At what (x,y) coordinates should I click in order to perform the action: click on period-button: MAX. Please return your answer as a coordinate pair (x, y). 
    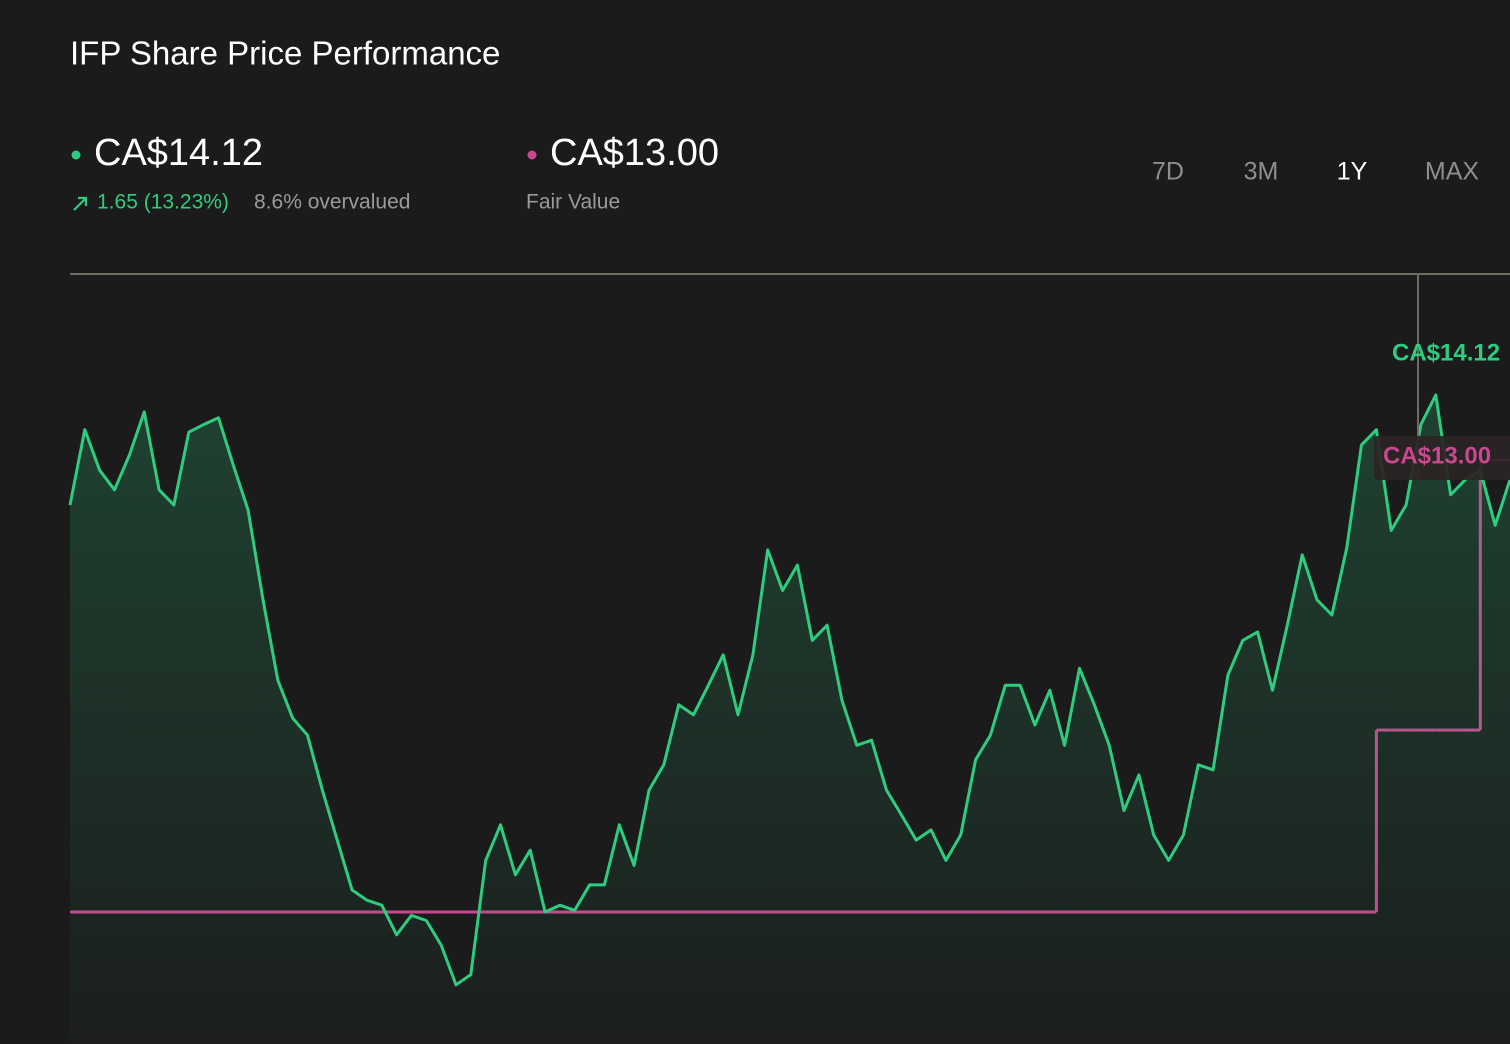
    Looking at the image, I should click on (1452, 172).